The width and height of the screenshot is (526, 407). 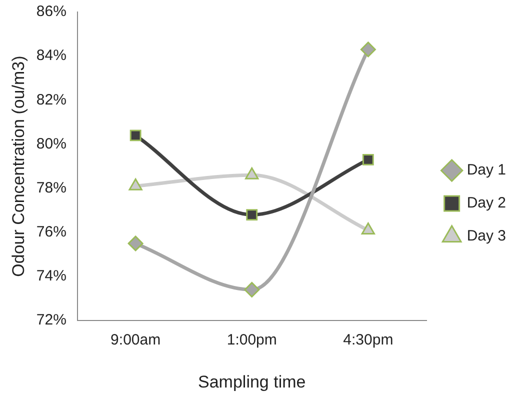 I want to click on x-tick-label: 4:30pm, so click(x=368, y=340).